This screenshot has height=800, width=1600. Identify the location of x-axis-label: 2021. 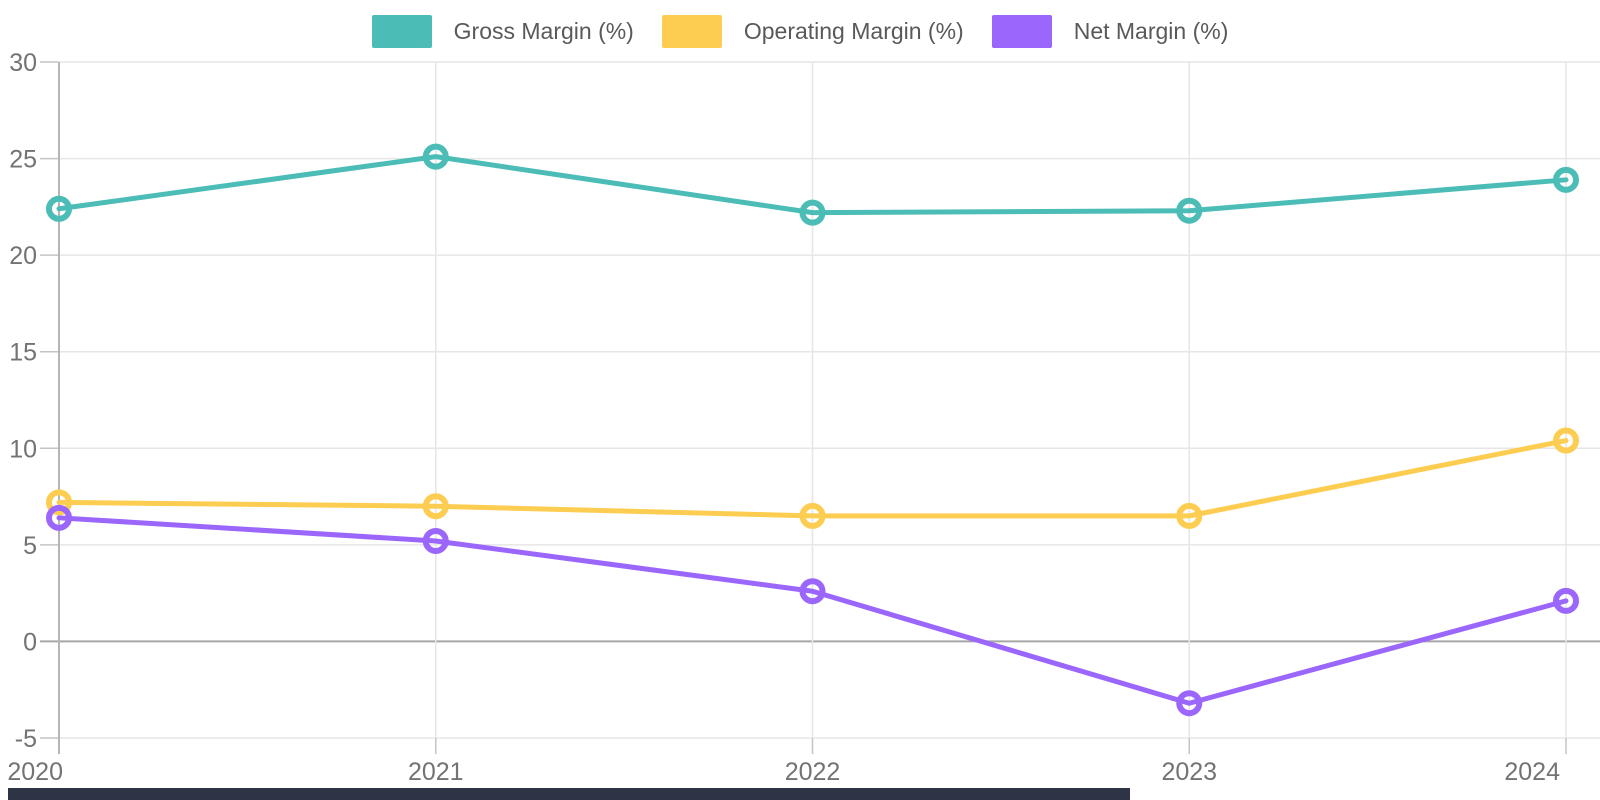
(436, 772).